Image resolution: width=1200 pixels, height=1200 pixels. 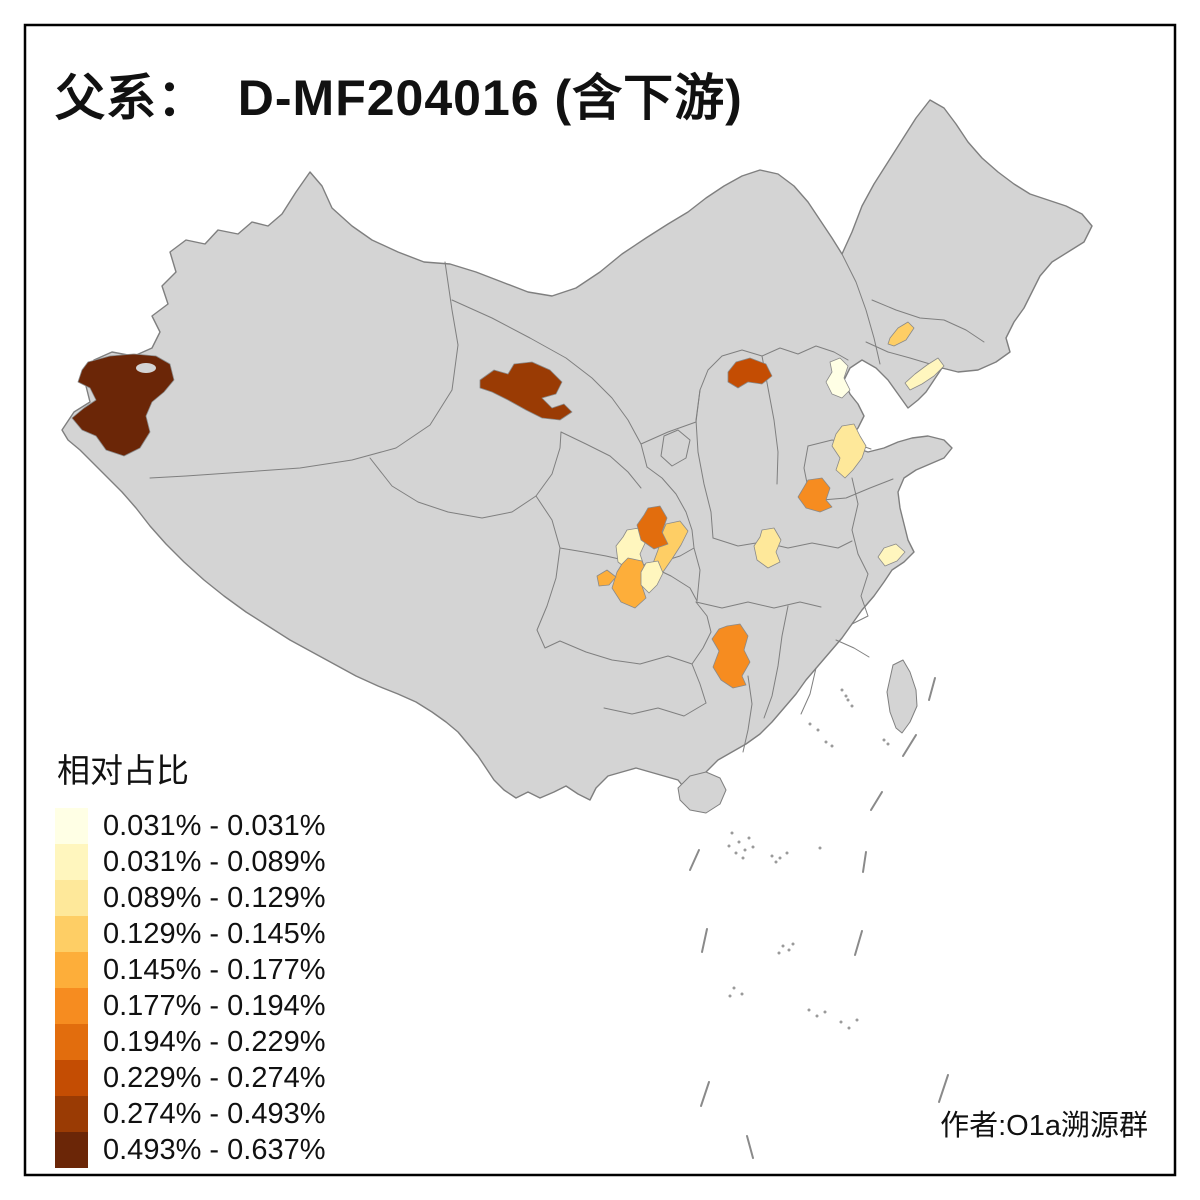 What do you see at coordinates (526, 391) in the screenshot?
I see `region-hexi-corridor` at bounding box center [526, 391].